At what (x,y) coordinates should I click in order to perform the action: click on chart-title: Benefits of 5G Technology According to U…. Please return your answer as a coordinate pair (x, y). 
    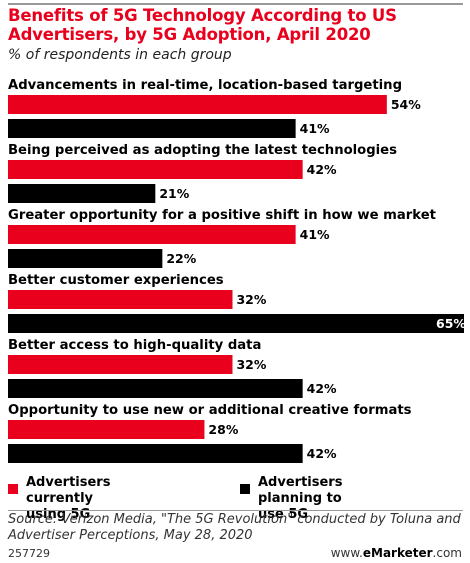
    Looking at the image, I should click on (202, 25).